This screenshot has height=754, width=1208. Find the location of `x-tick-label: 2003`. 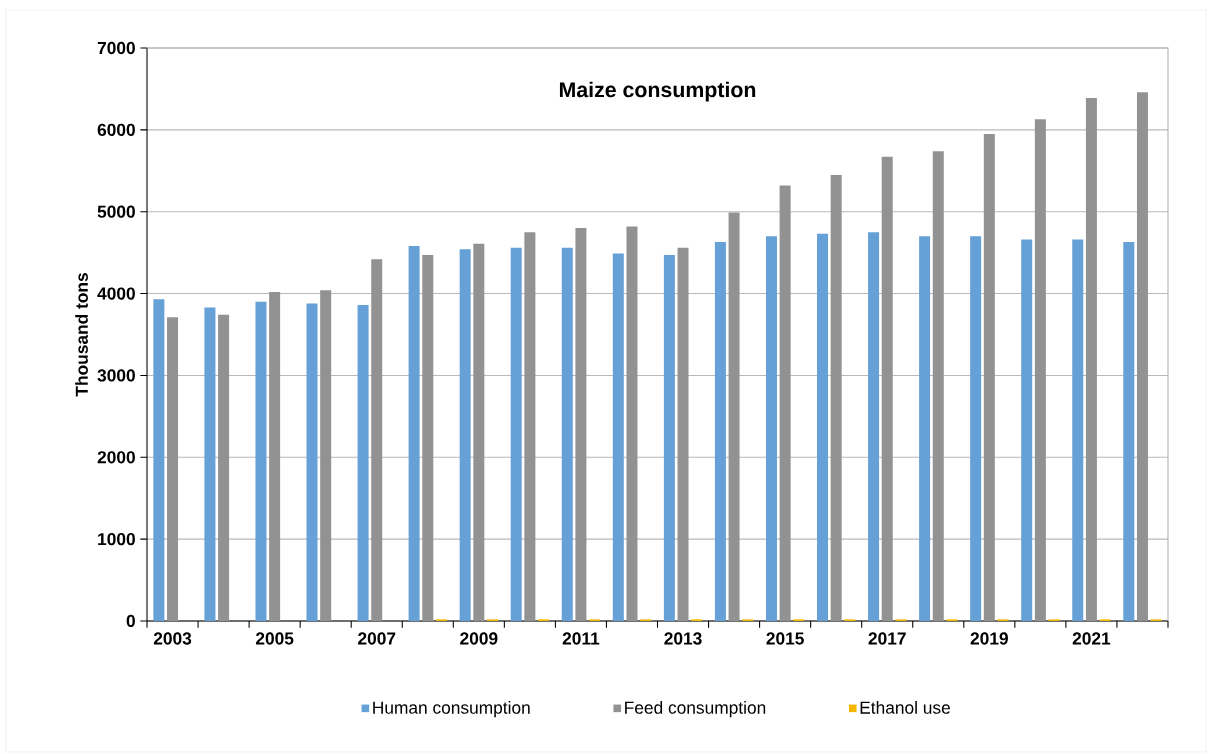

x-tick-label: 2003 is located at coordinates (172, 638).